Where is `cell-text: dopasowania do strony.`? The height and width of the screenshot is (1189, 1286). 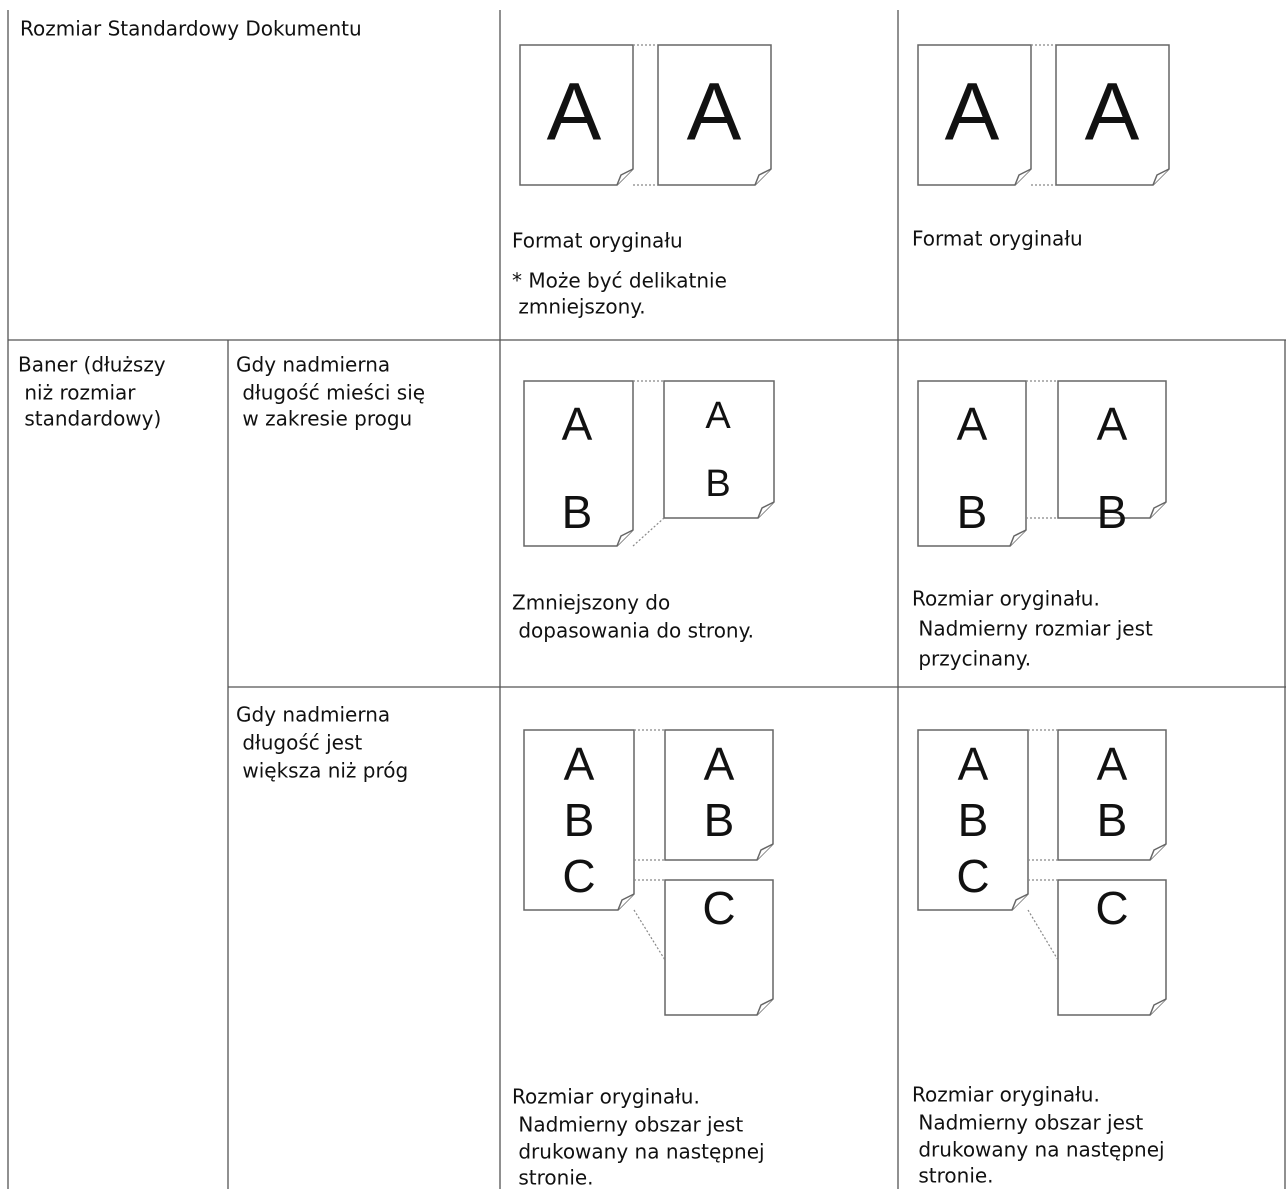
cell-text: dopasowania do strony. is located at coordinates (633, 631).